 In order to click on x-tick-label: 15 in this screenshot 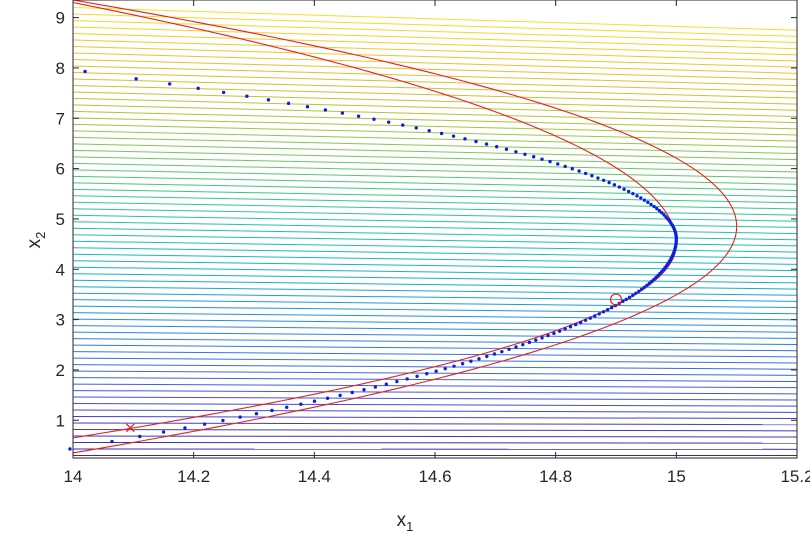, I will do `click(676, 476)`.